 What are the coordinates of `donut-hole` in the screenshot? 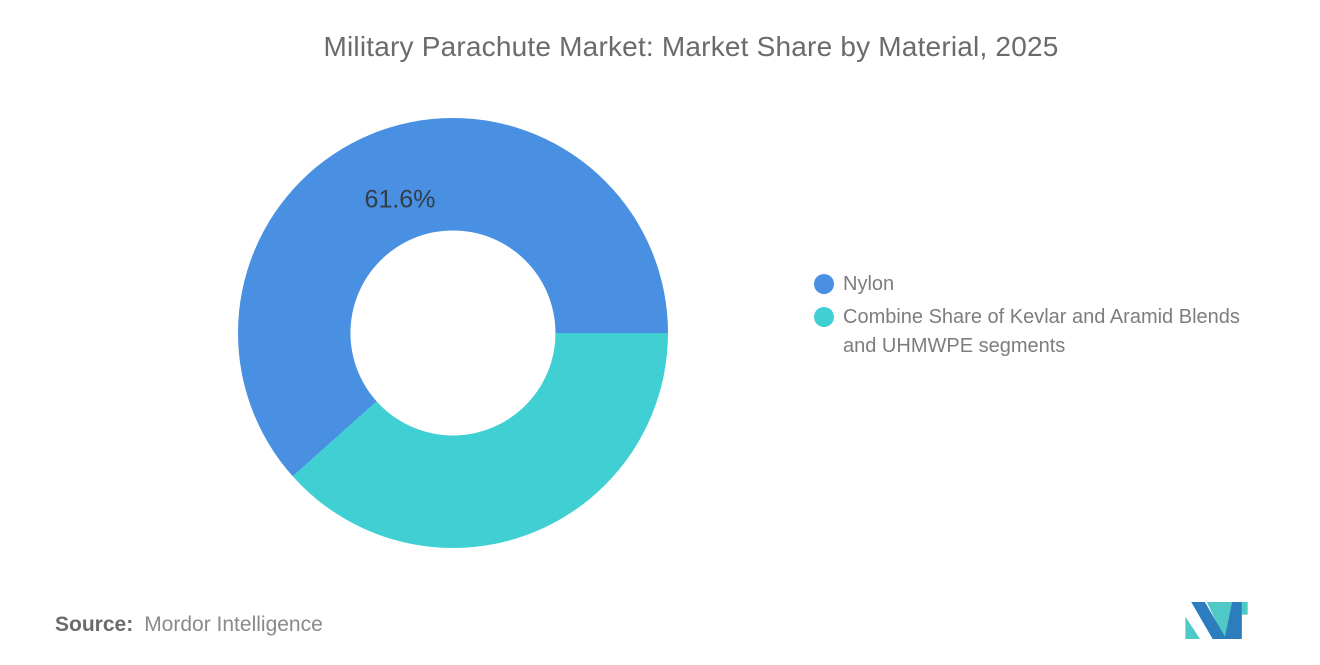 It's located at (453, 333).